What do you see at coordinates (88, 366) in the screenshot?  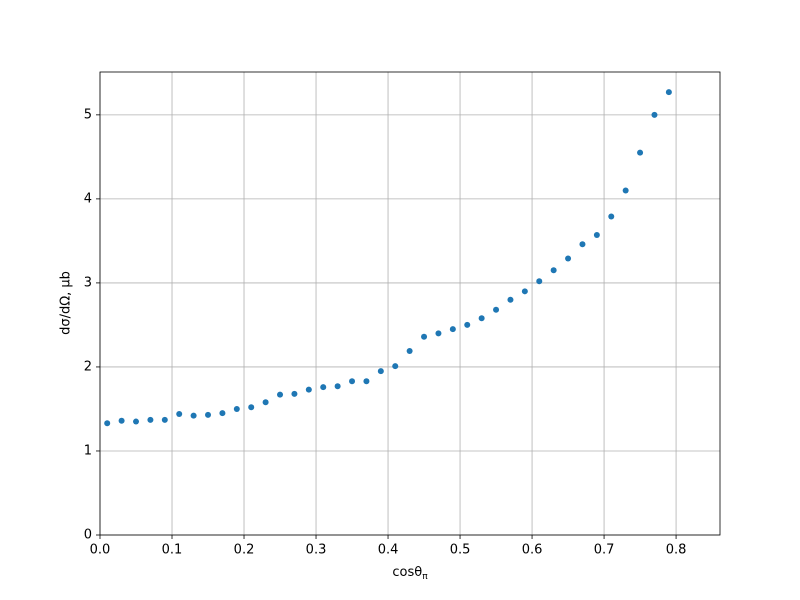 I see `y-tick-label: 2` at bounding box center [88, 366].